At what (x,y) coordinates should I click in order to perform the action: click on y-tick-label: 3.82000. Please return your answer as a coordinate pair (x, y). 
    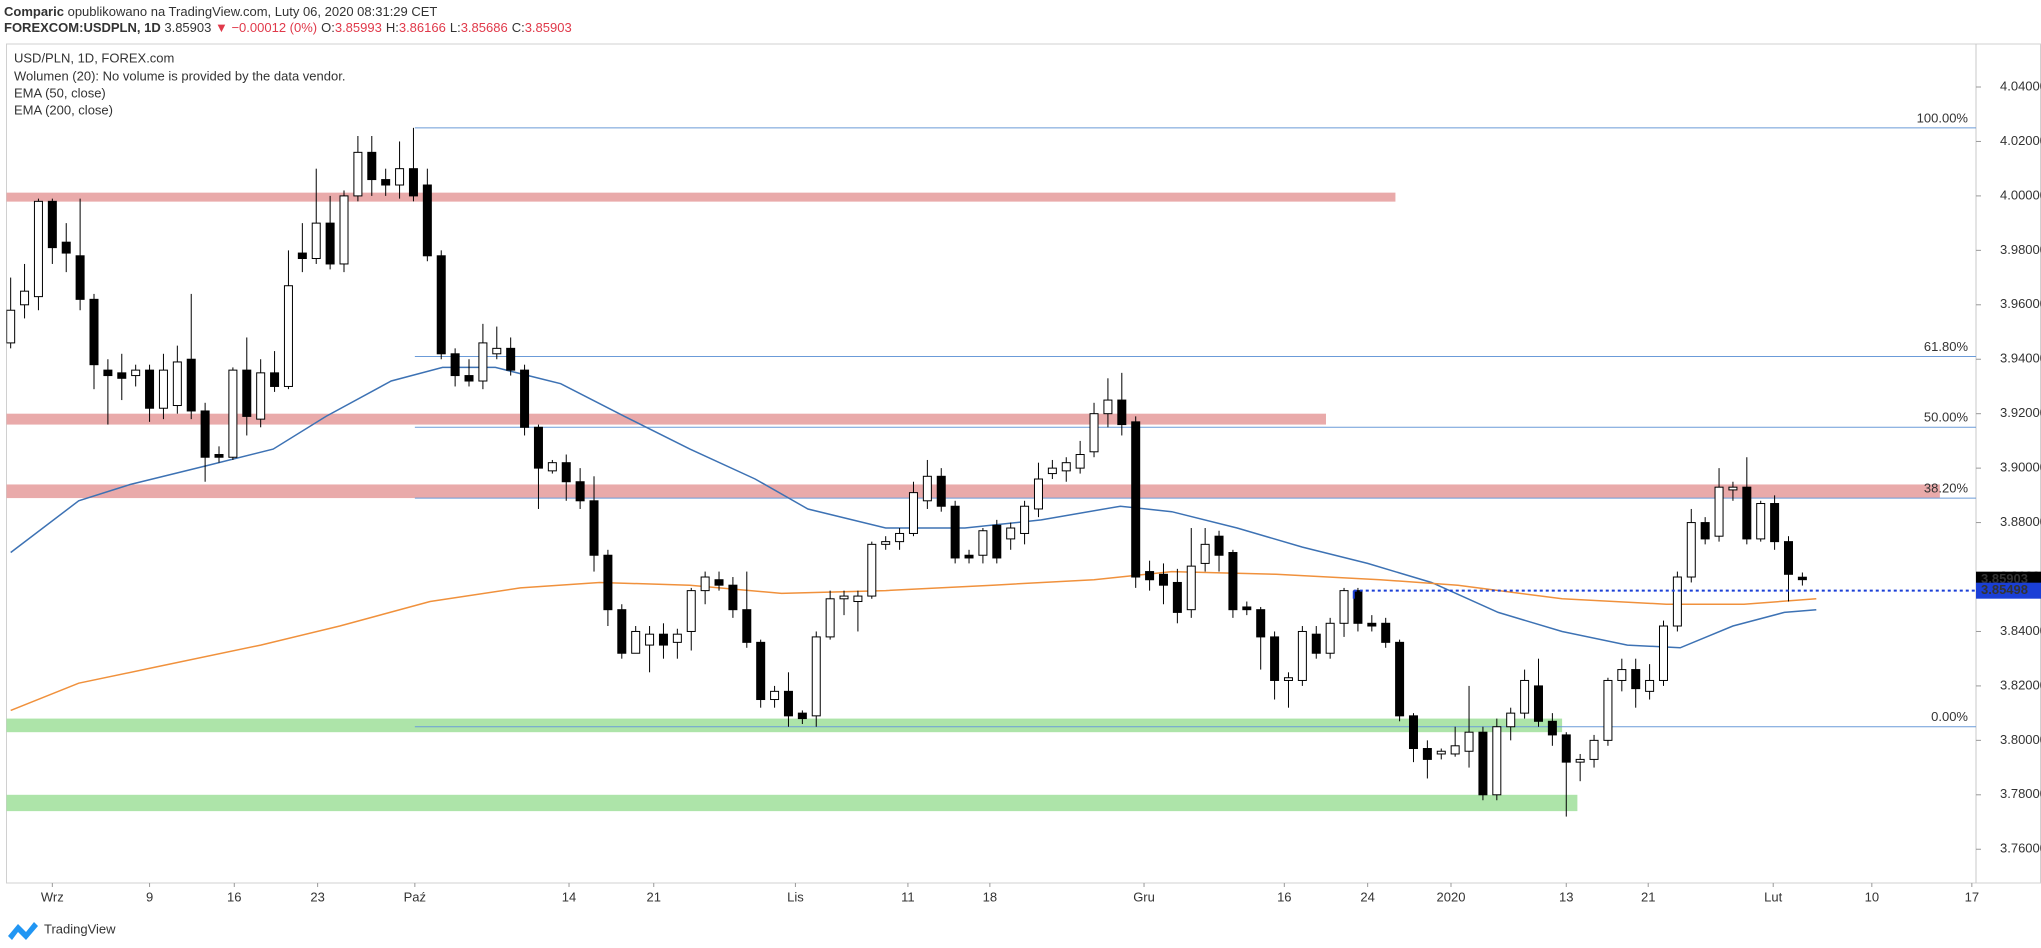
    Looking at the image, I should click on (2020, 684).